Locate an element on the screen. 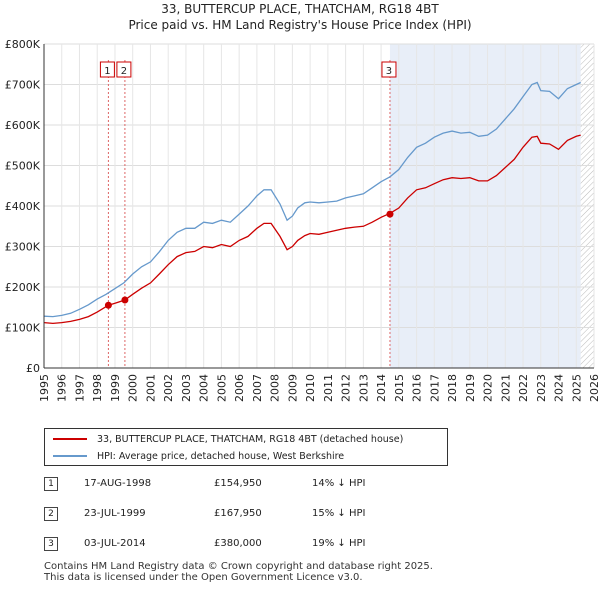  x-tick-label: 2010 is located at coordinates (310, 388).